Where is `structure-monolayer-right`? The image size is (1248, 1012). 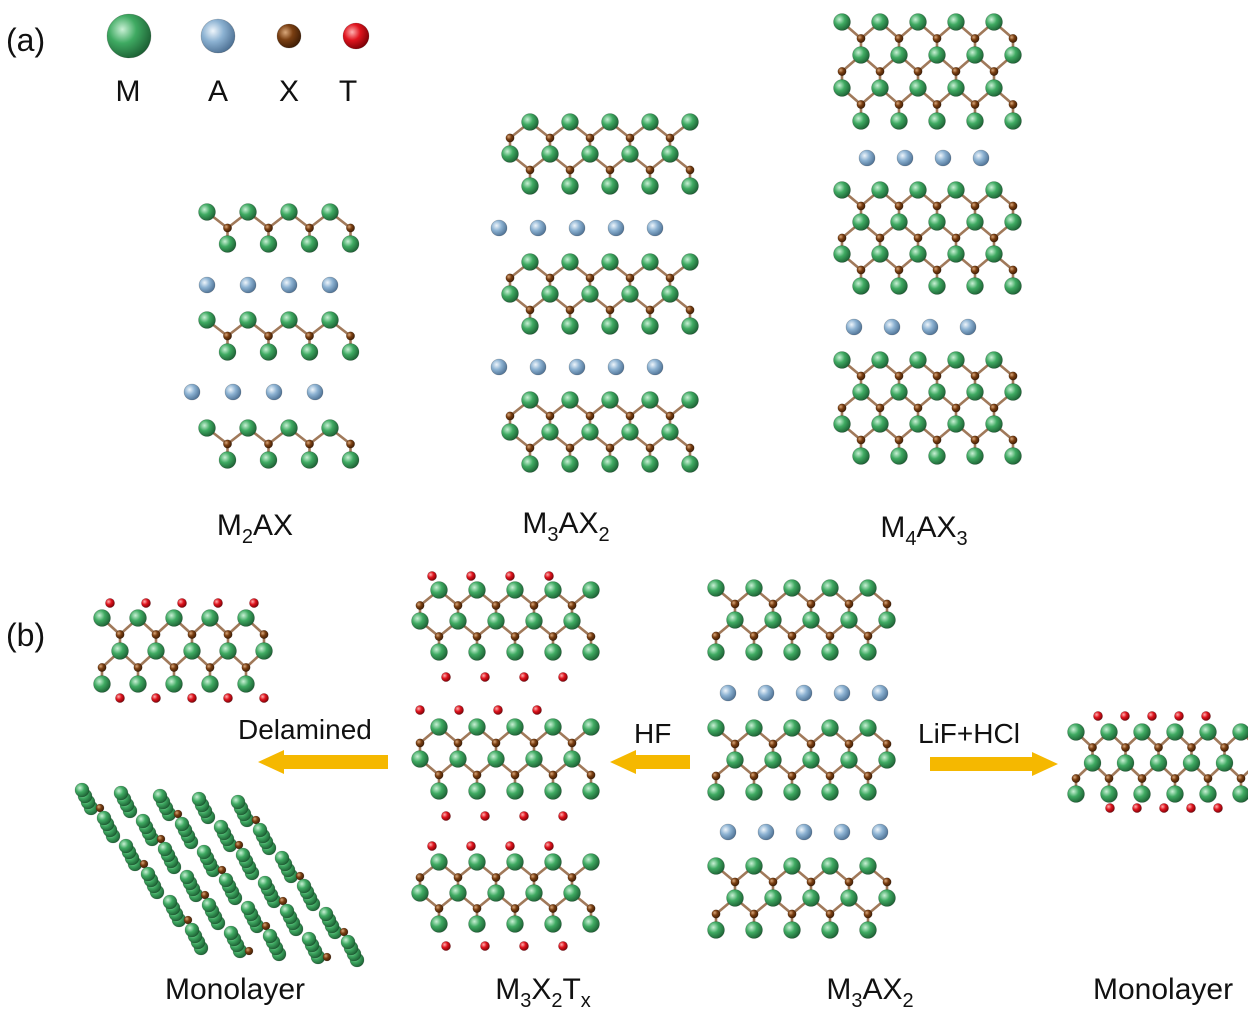 structure-monolayer-right is located at coordinates (1158, 761).